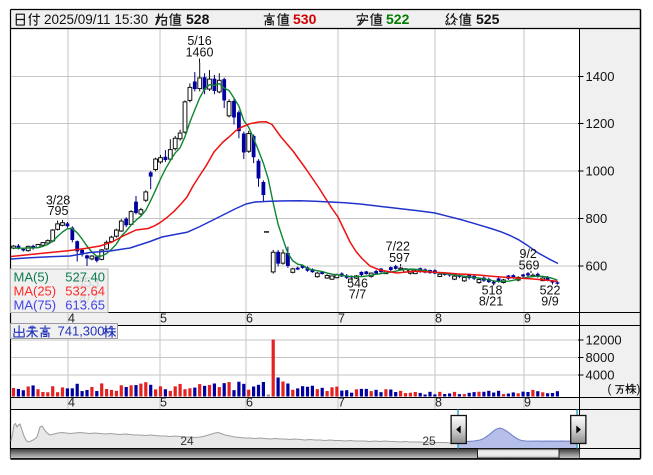 The width and height of the screenshot is (653, 475). What do you see at coordinates (398, 247) in the screenshot?
I see `svg-text: 7/22` at bounding box center [398, 247].